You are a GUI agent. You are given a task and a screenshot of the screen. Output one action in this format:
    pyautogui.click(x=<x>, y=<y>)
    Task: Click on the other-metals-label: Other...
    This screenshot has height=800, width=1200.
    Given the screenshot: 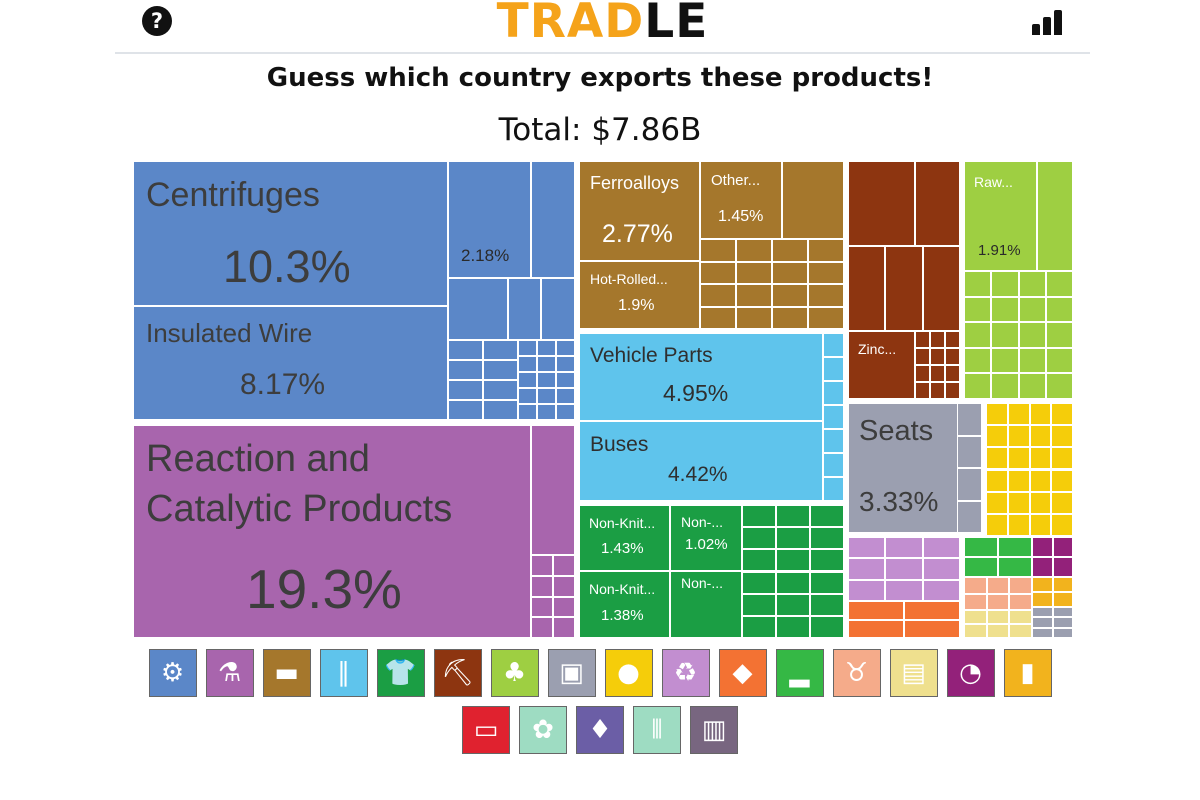 What is the action you would take?
    pyautogui.click(x=736, y=180)
    